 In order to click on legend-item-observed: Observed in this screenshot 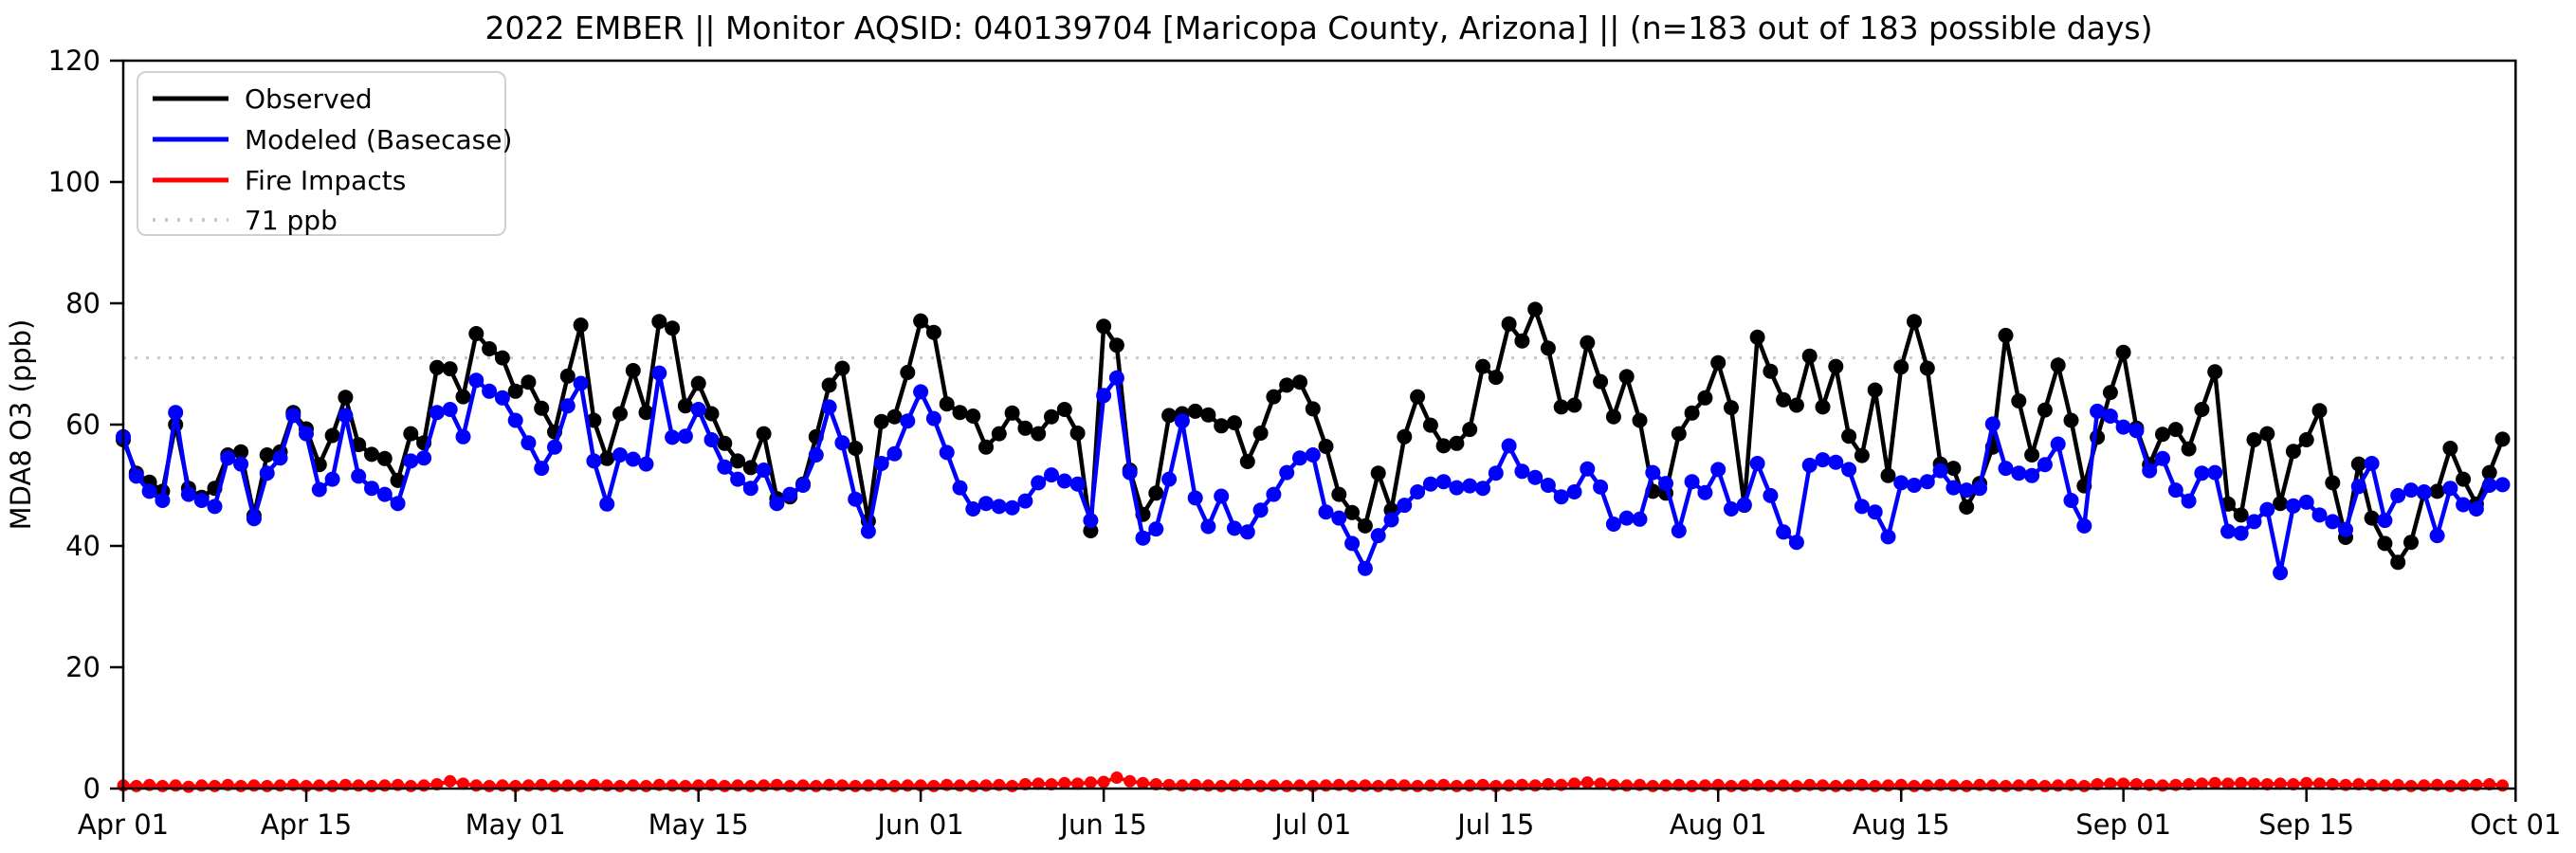, I will do `click(263, 99)`.